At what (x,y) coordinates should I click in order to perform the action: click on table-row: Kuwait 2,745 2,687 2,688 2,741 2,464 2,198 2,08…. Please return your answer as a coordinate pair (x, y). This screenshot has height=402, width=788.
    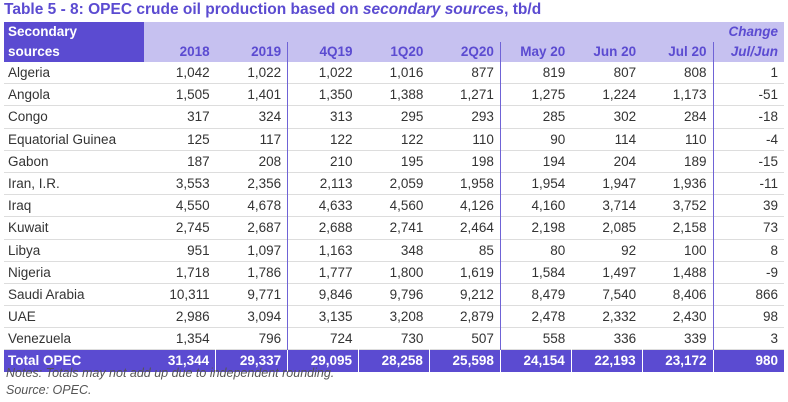
    Looking at the image, I should click on (394, 227).